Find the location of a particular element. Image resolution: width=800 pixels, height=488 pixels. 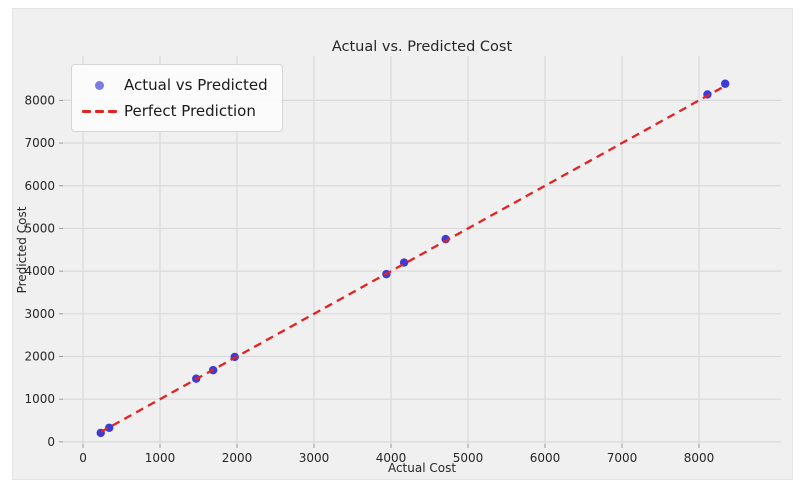

legend-entry-scatter: Actual vs Predicted is located at coordinates (175, 85).